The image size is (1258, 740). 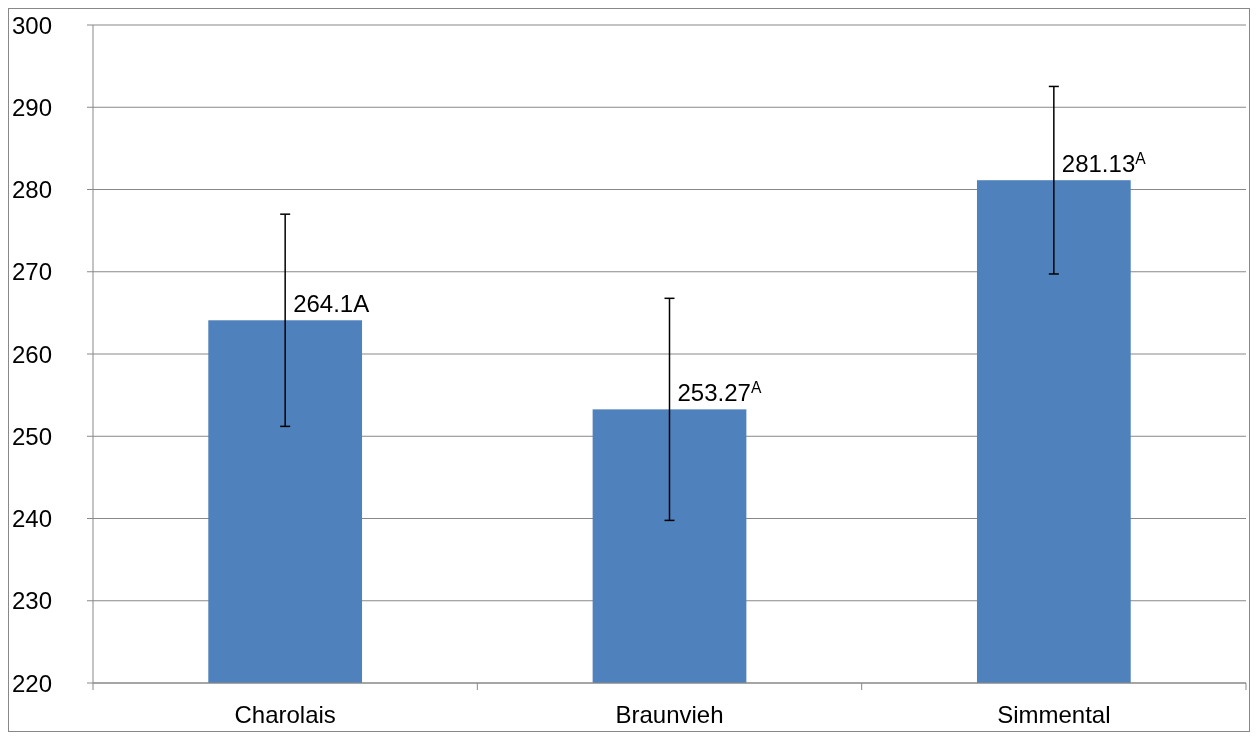 I want to click on data-label: 281.13$^{A}$, so click(x=1104, y=163).